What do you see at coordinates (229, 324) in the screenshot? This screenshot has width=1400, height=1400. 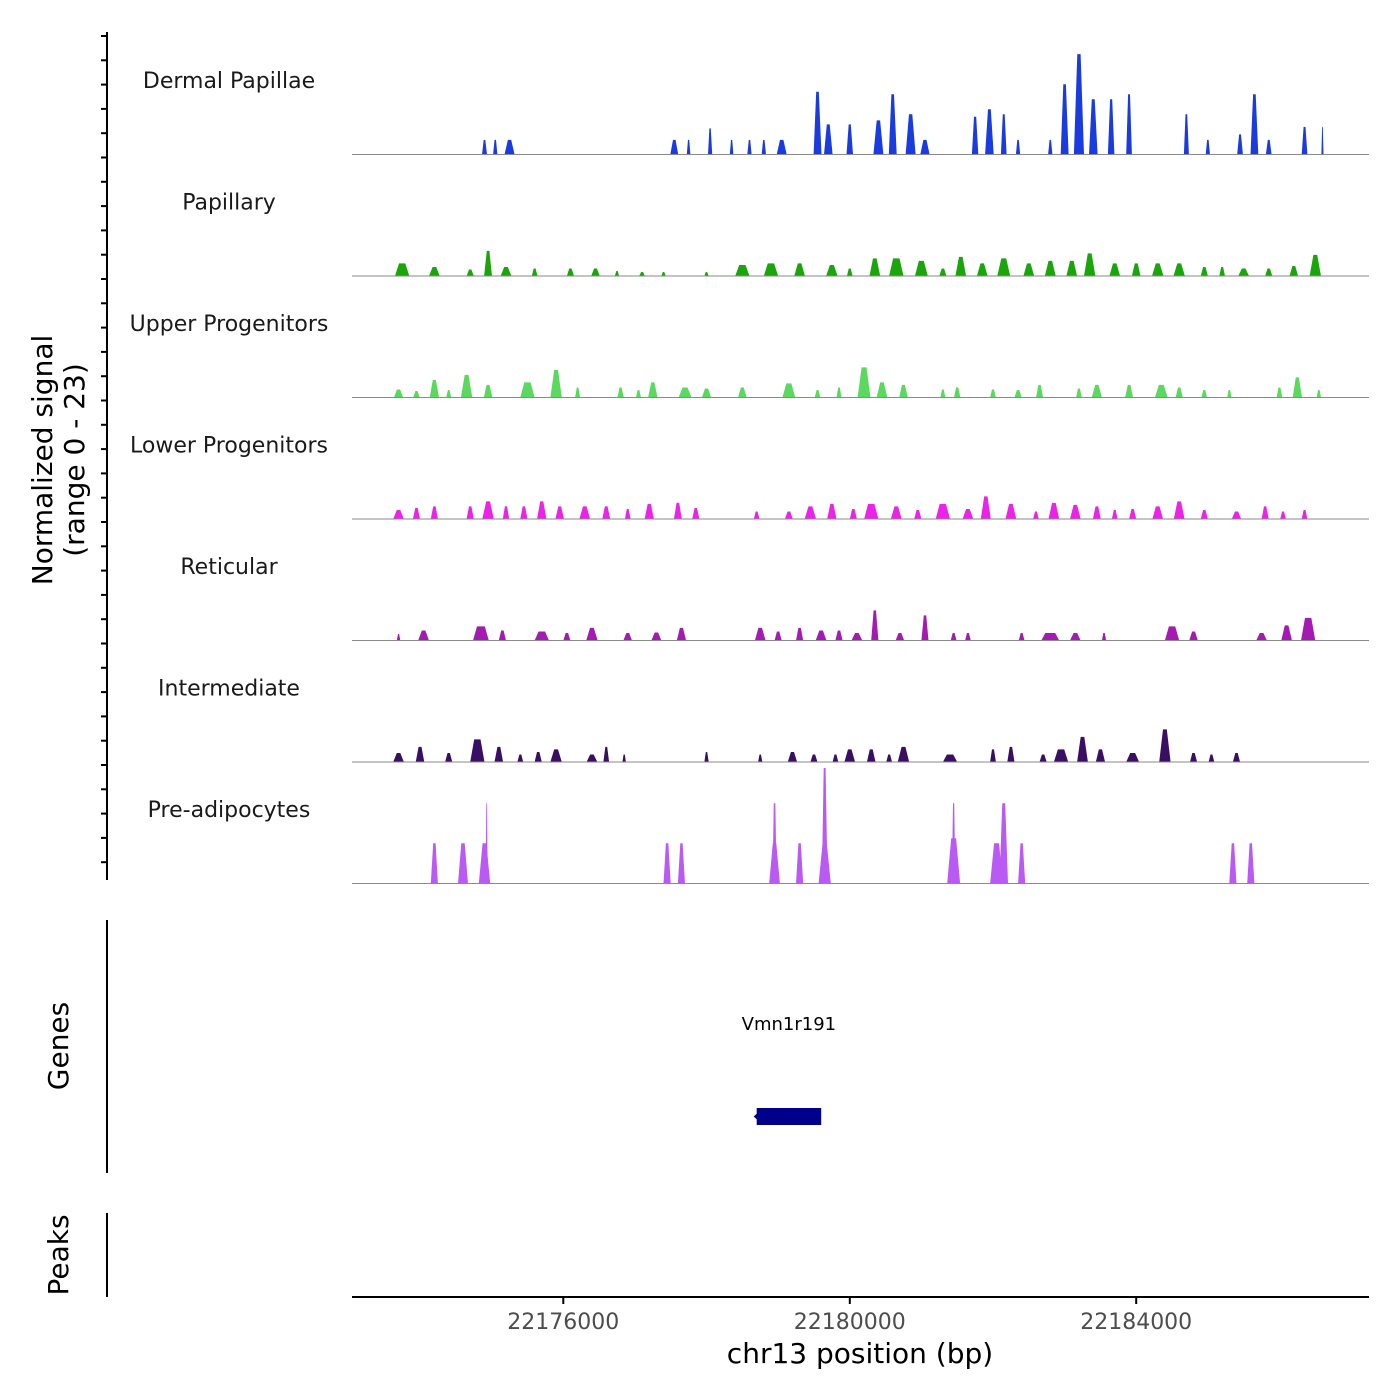 I see `track-label: Upper Progenitors` at bounding box center [229, 324].